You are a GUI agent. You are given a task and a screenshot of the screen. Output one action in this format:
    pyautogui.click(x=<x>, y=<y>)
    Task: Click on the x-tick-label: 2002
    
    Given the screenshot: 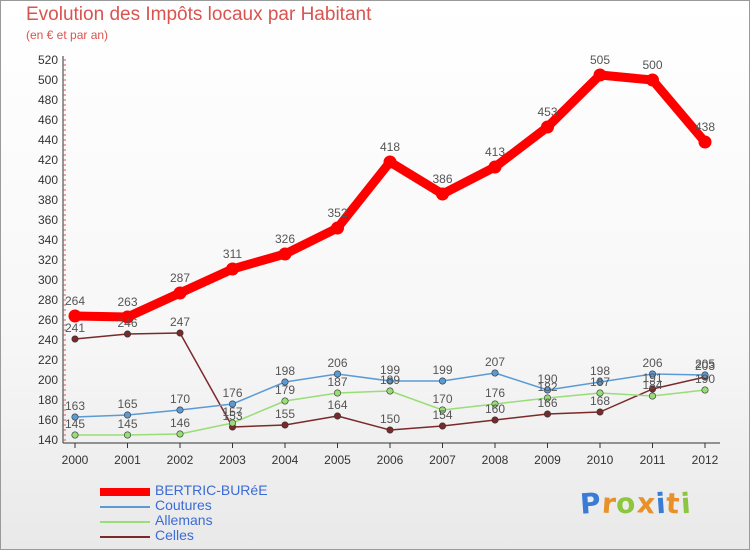 What is the action you would take?
    pyautogui.click(x=180, y=460)
    